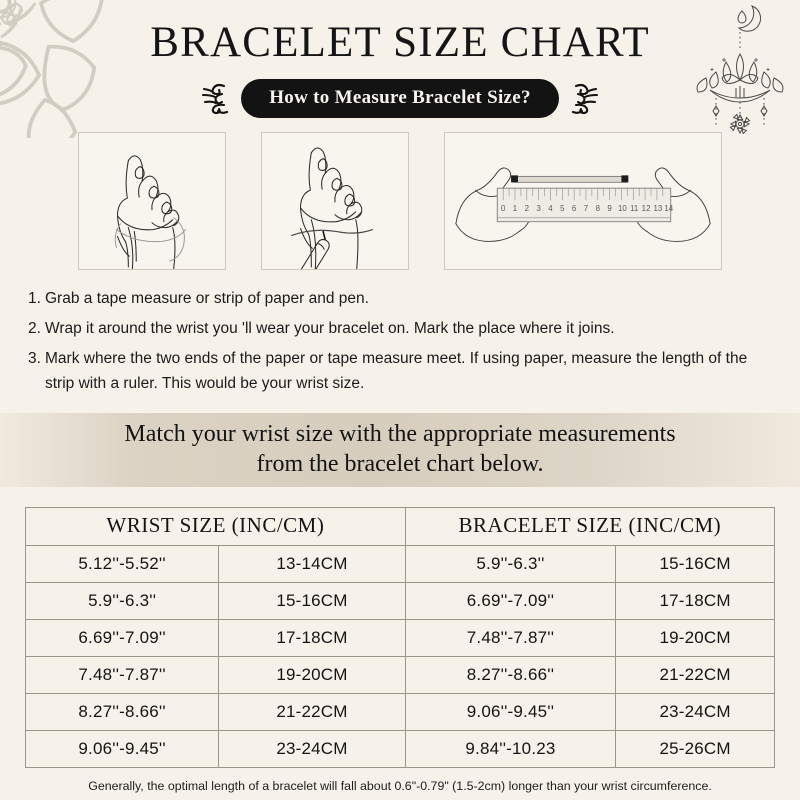 This screenshot has height=800, width=800. I want to click on page-title: BRACELET SIZE CHART, so click(400, 42).